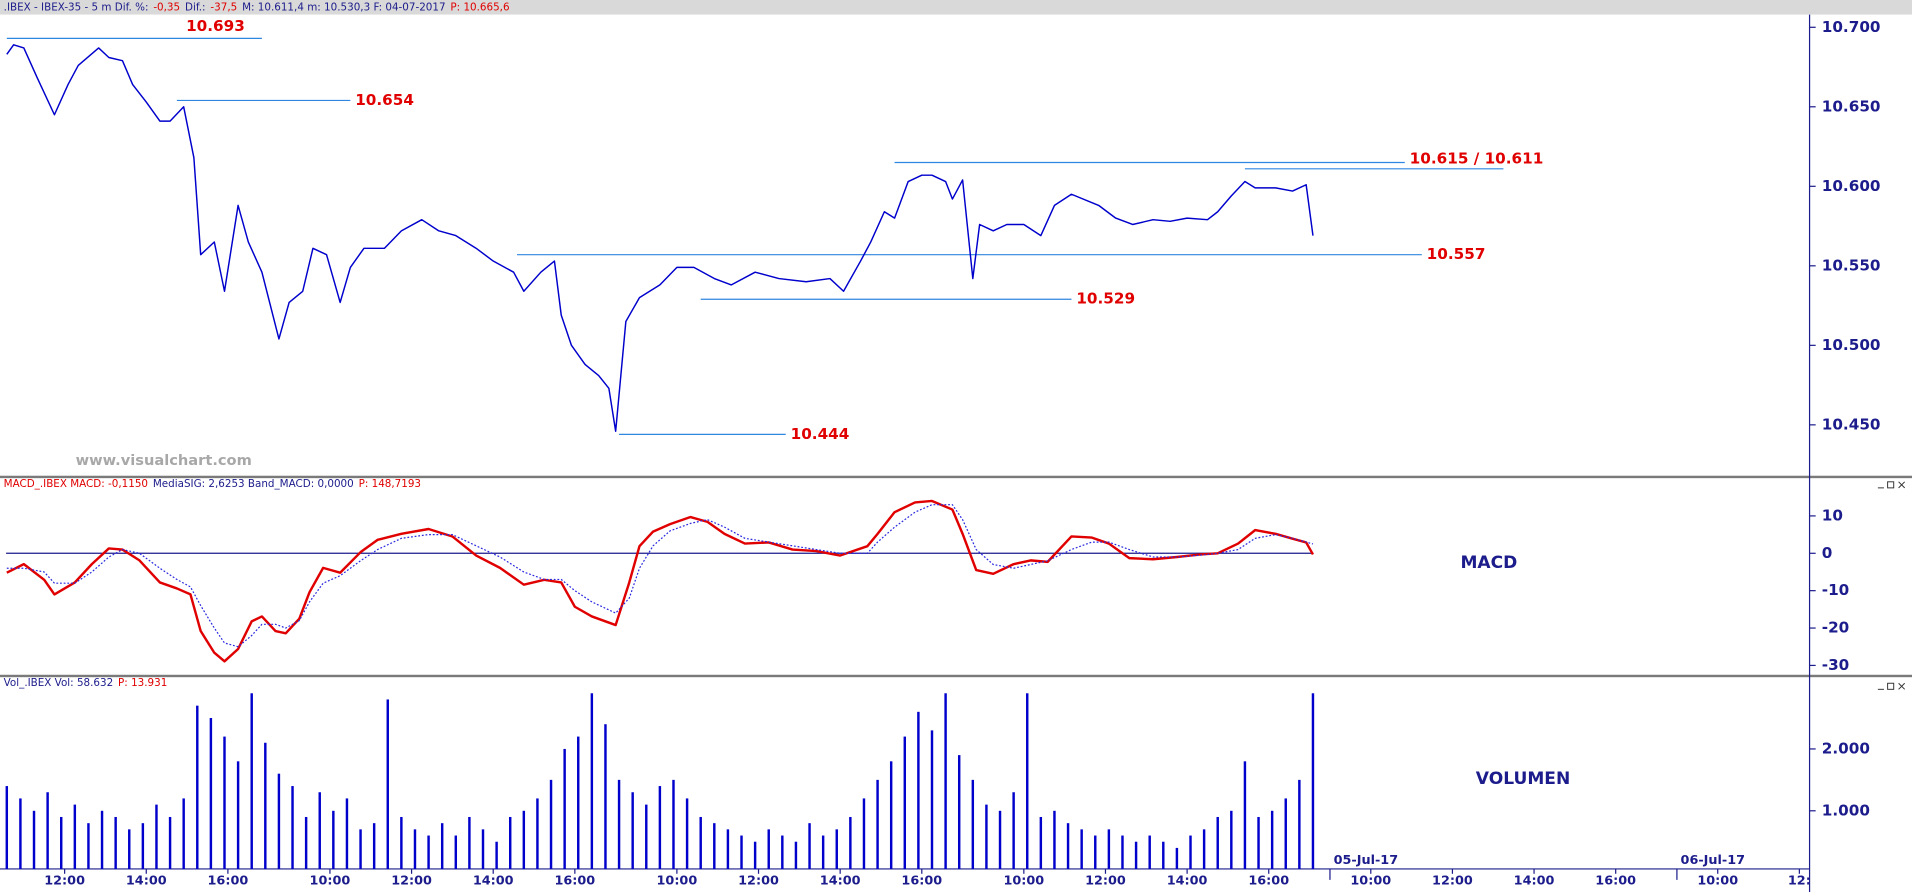 The image size is (1912, 892). What do you see at coordinates (1836, 665) in the screenshot?
I see `y-tick-label: -30` at bounding box center [1836, 665].